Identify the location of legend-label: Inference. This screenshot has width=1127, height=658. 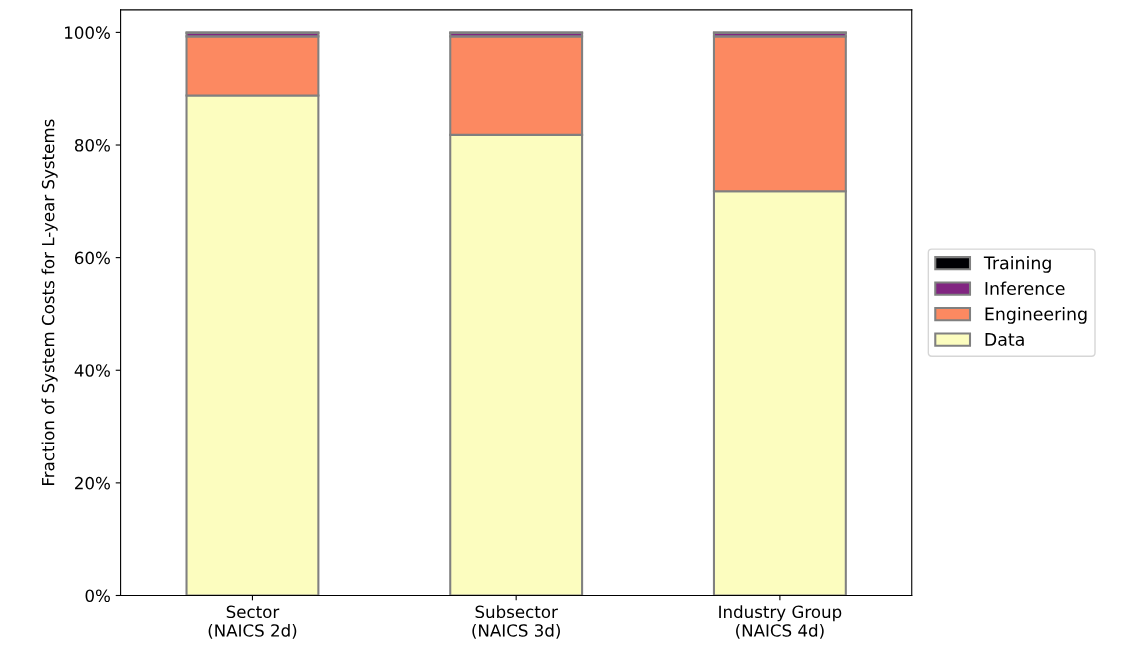
(1025, 288).